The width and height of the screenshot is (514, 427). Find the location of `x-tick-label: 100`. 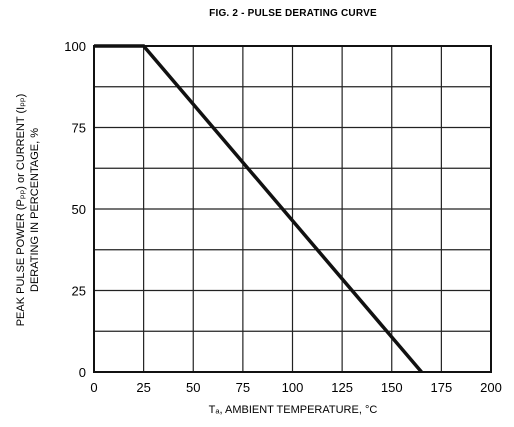

x-tick-label: 100 is located at coordinates (293, 387).